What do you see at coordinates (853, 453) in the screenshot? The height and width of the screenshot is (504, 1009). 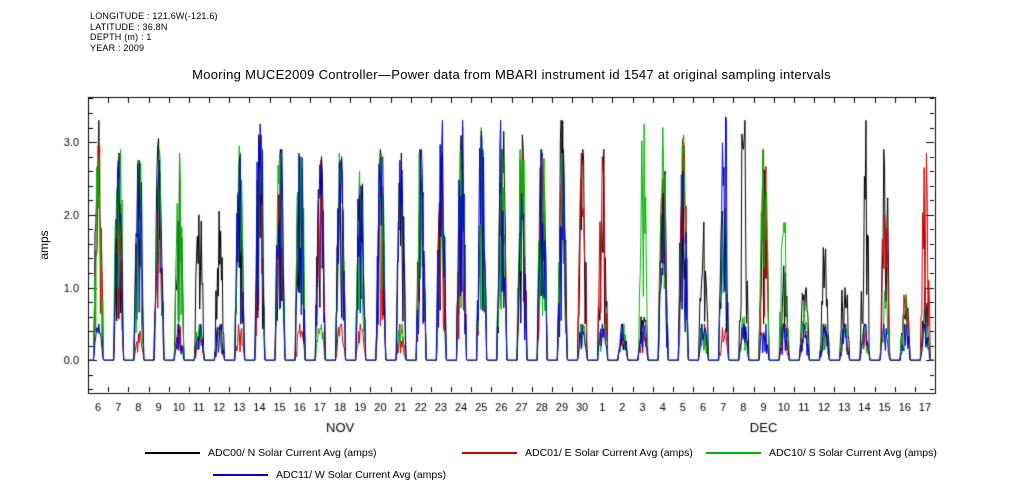 I see `legend-label-adc10: ADC10/ S Solar Current Avg (amps)` at bounding box center [853, 453].